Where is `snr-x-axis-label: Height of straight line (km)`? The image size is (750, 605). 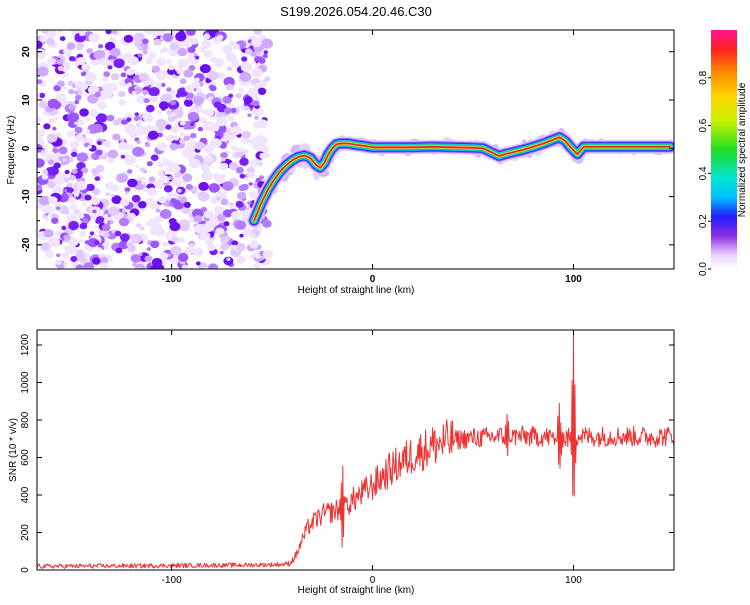
snr-x-axis-label: Height of straight line (km) is located at coordinates (356, 590).